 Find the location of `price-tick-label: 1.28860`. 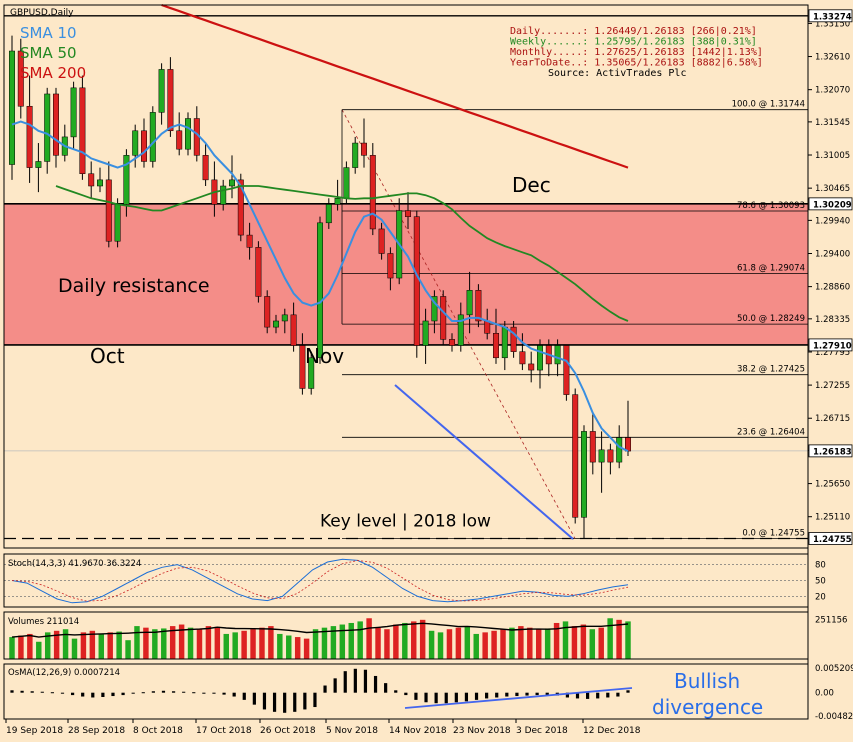

price-tick-label: 1.28860 is located at coordinates (832, 288).